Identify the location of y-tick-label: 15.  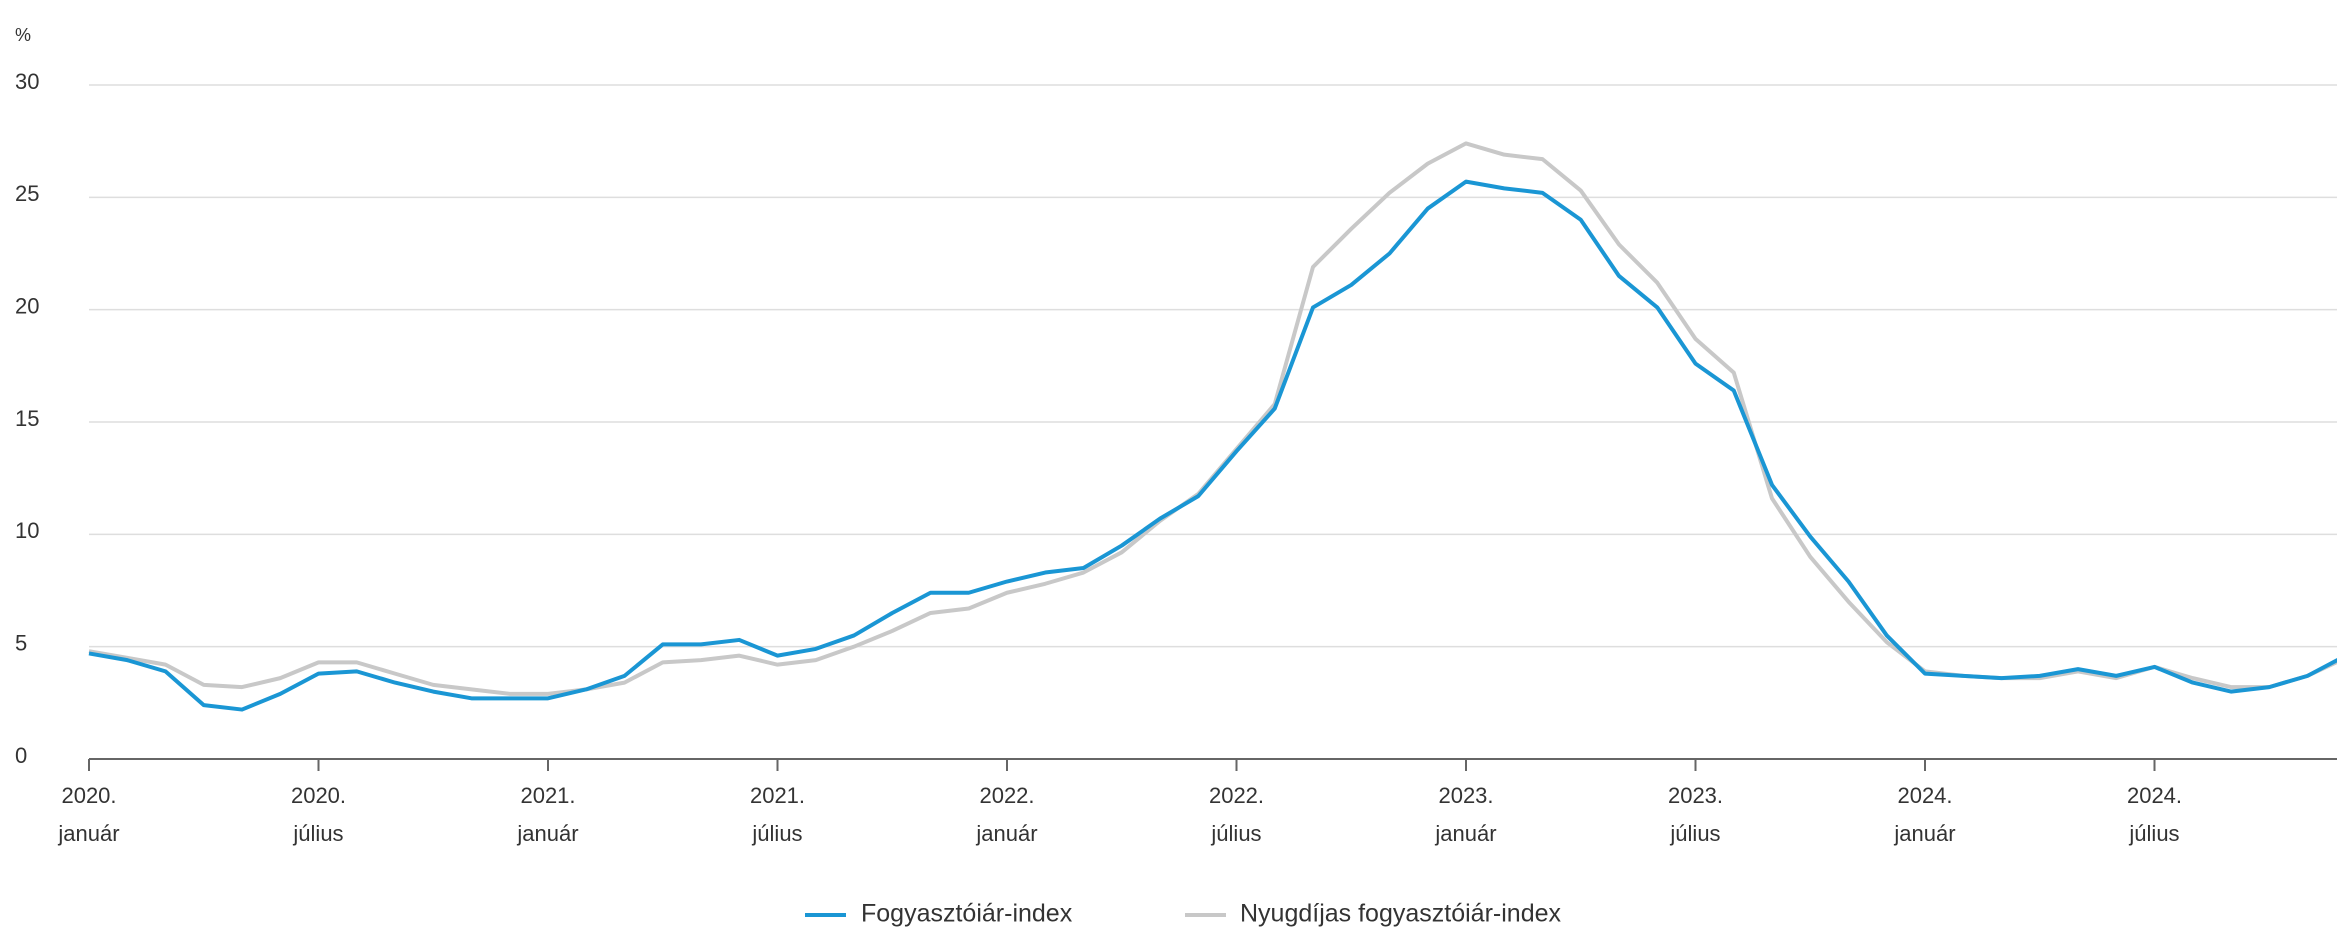
(27, 418).